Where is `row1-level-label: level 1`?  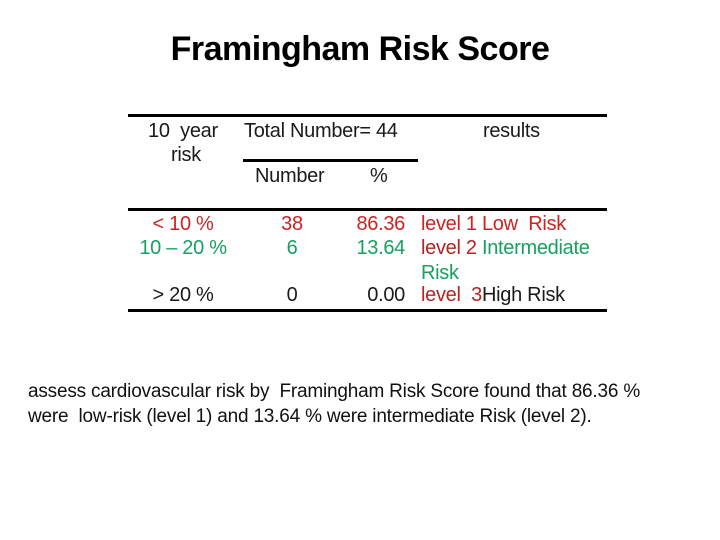 row1-level-label: level 1 is located at coordinates (449, 224).